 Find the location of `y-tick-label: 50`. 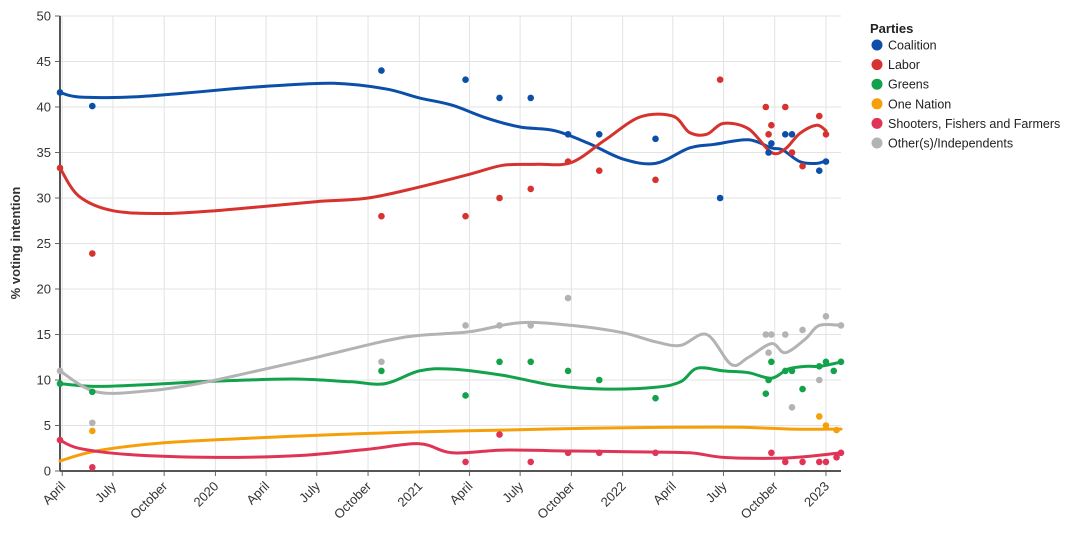

y-tick-label: 50 is located at coordinates (44, 16).